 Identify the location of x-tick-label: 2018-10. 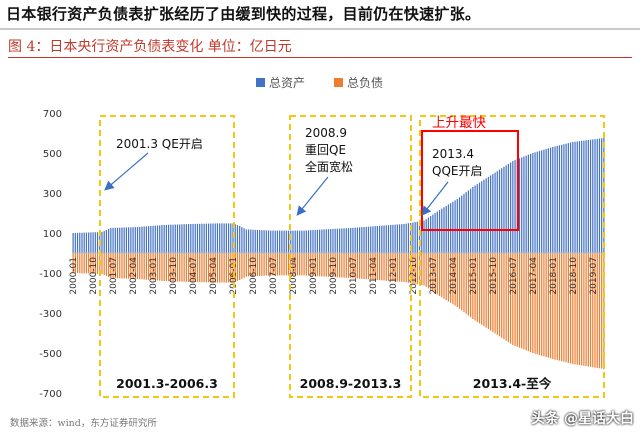
(574, 276).